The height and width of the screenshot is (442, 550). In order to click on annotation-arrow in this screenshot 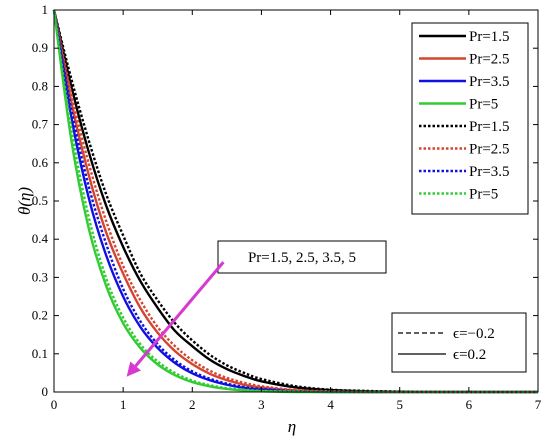, I will do `click(179, 314)`.